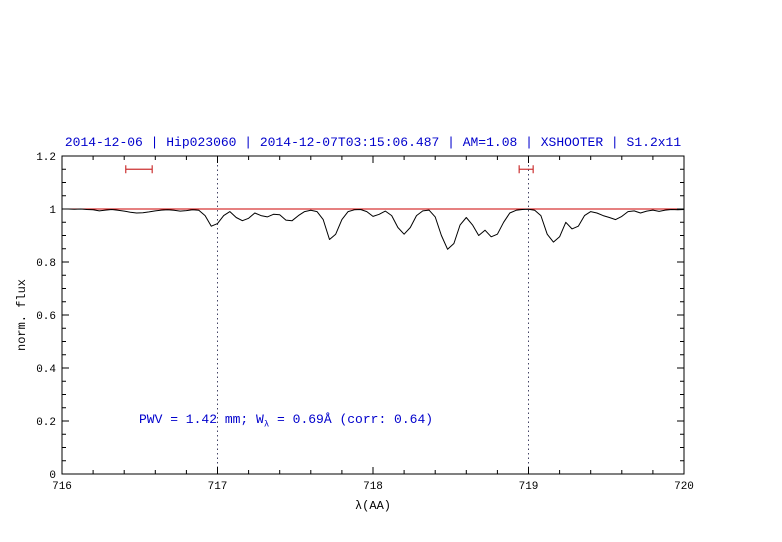 This screenshot has width=782, height=542. What do you see at coordinates (46, 423) in the screenshot?
I see `y-tick-label: 0.2` at bounding box center [46, 423].